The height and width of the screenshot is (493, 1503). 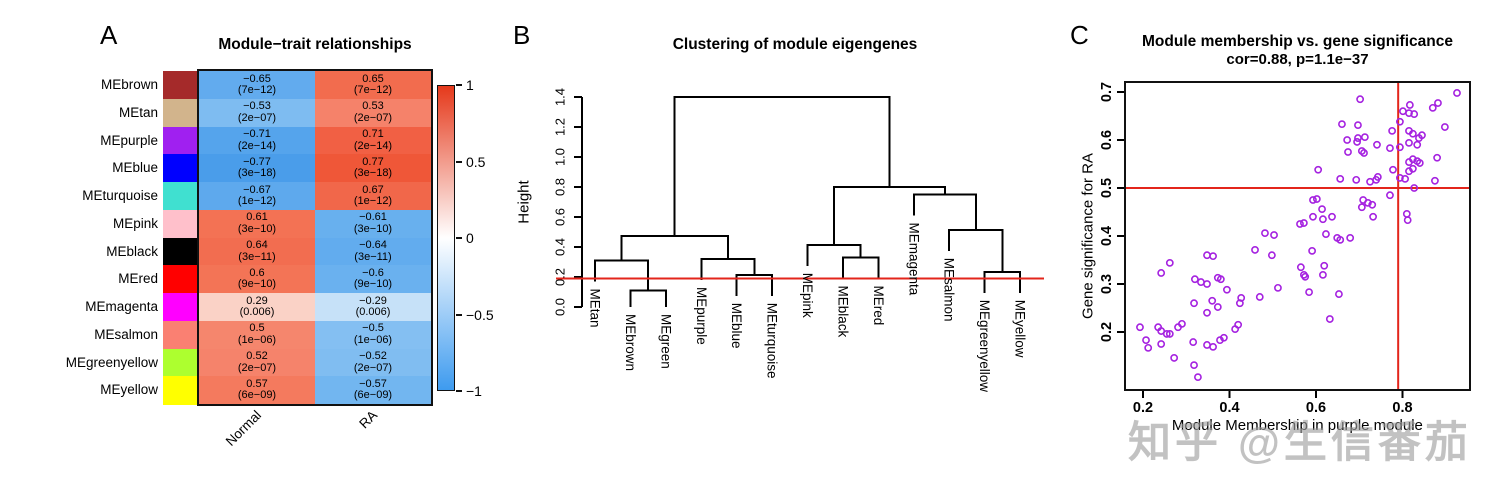 What do you see at coordinates (470, 85) in the screenshot?
I see `colorbar-tick-label: 1` at bounding box center [470, 85].